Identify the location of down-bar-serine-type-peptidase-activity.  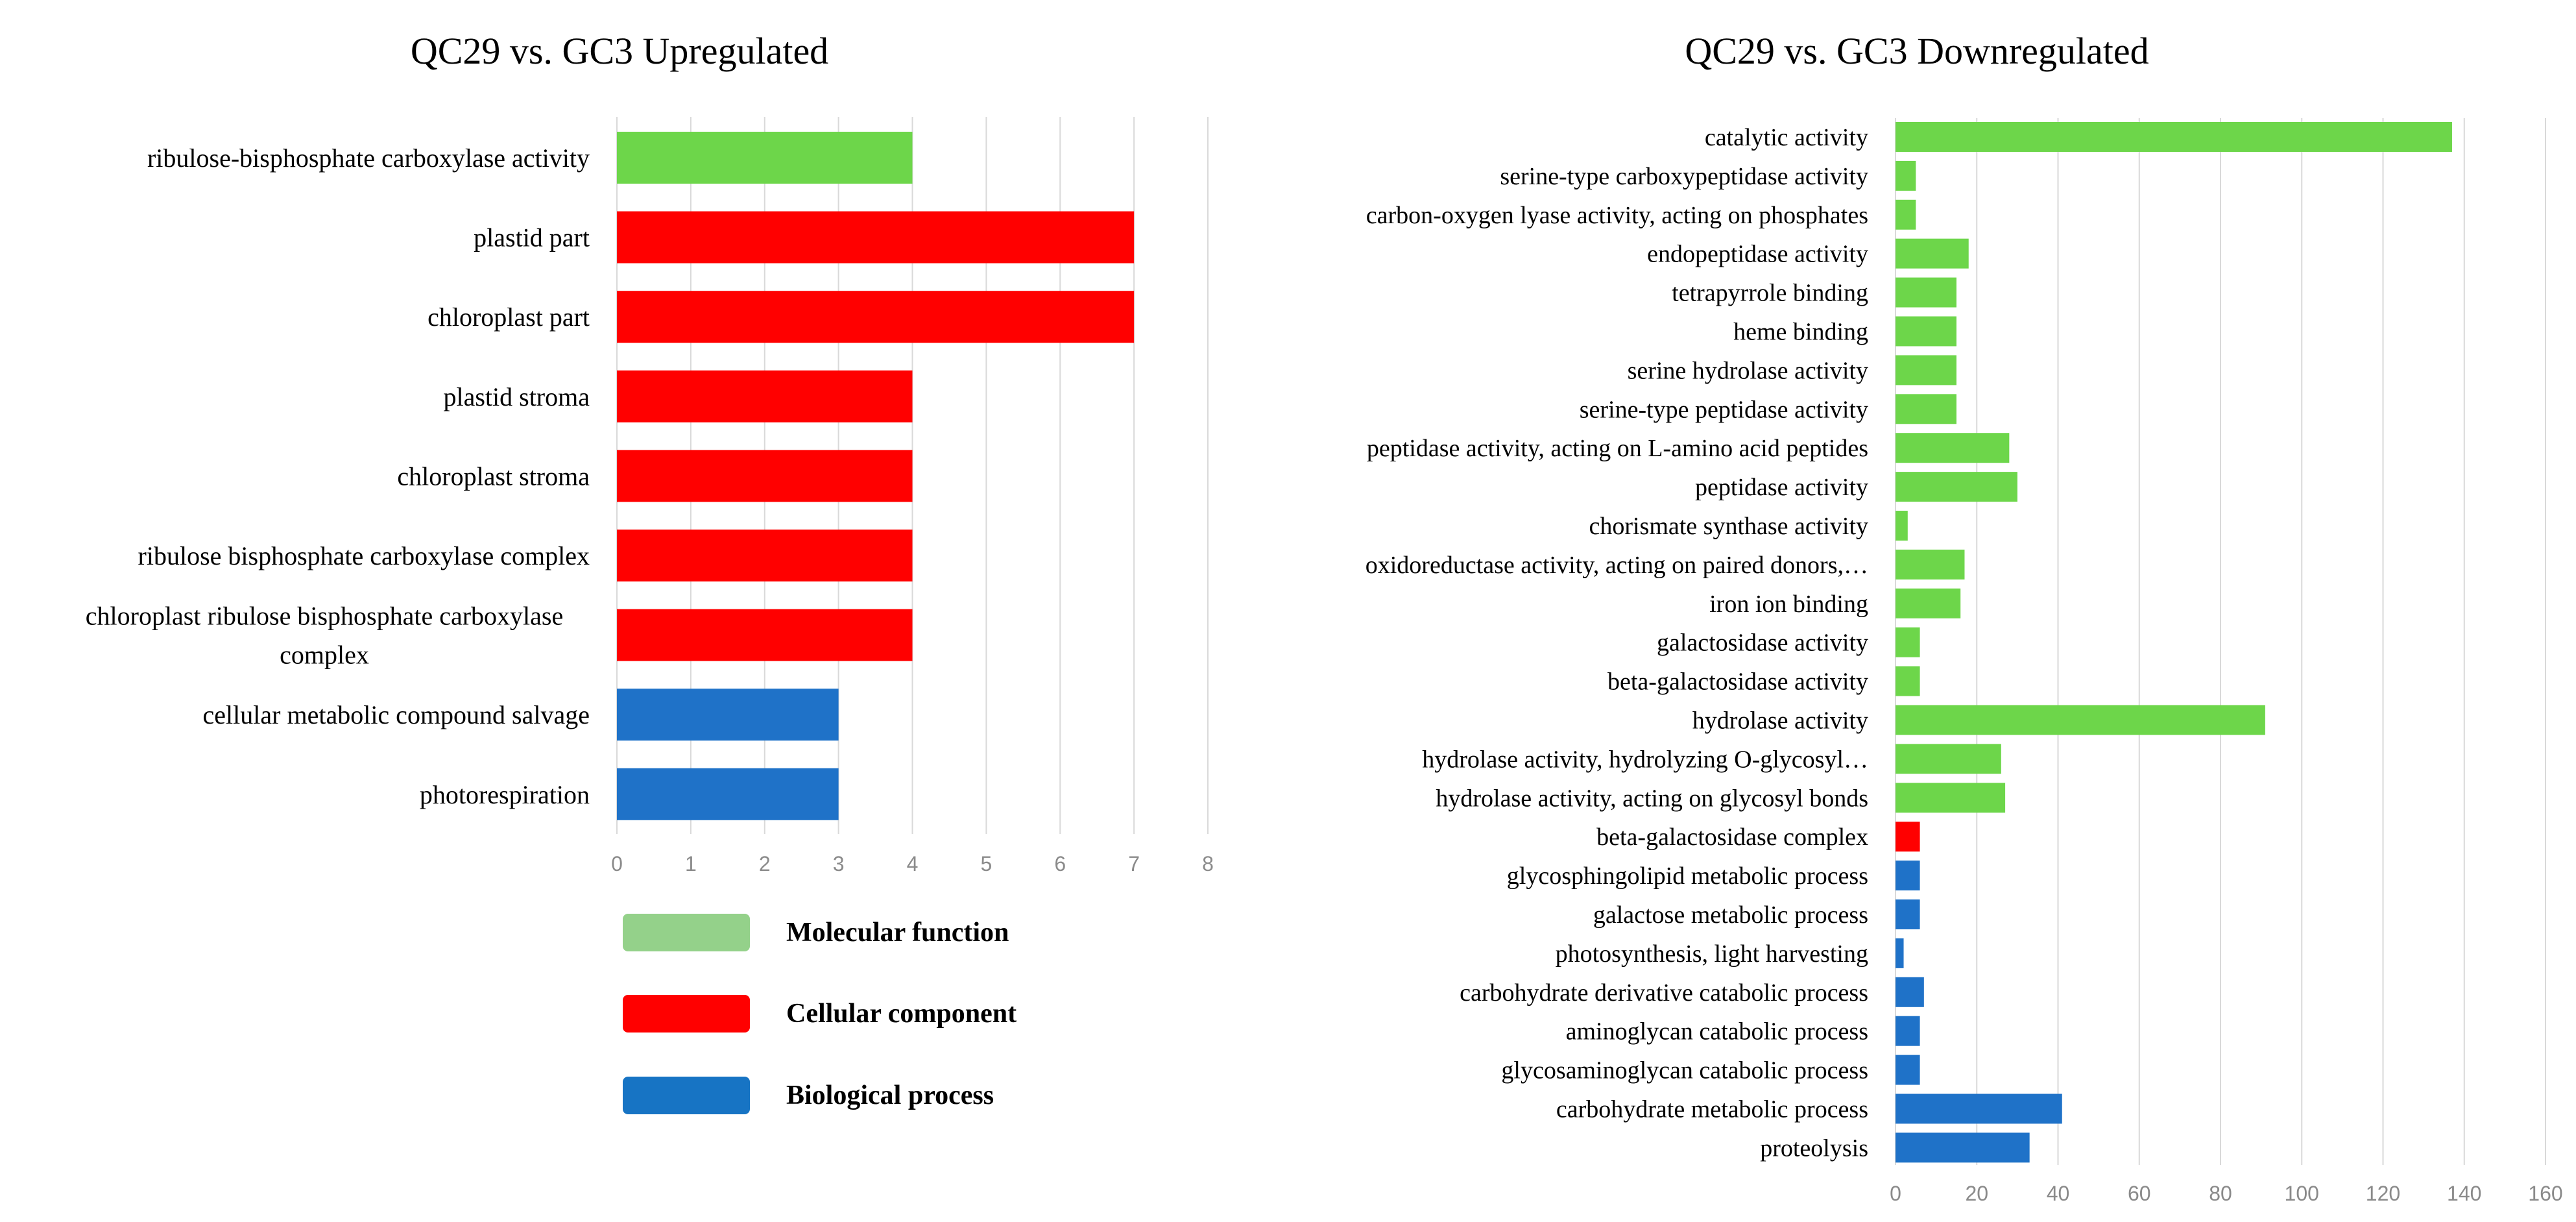
(1926, 409).